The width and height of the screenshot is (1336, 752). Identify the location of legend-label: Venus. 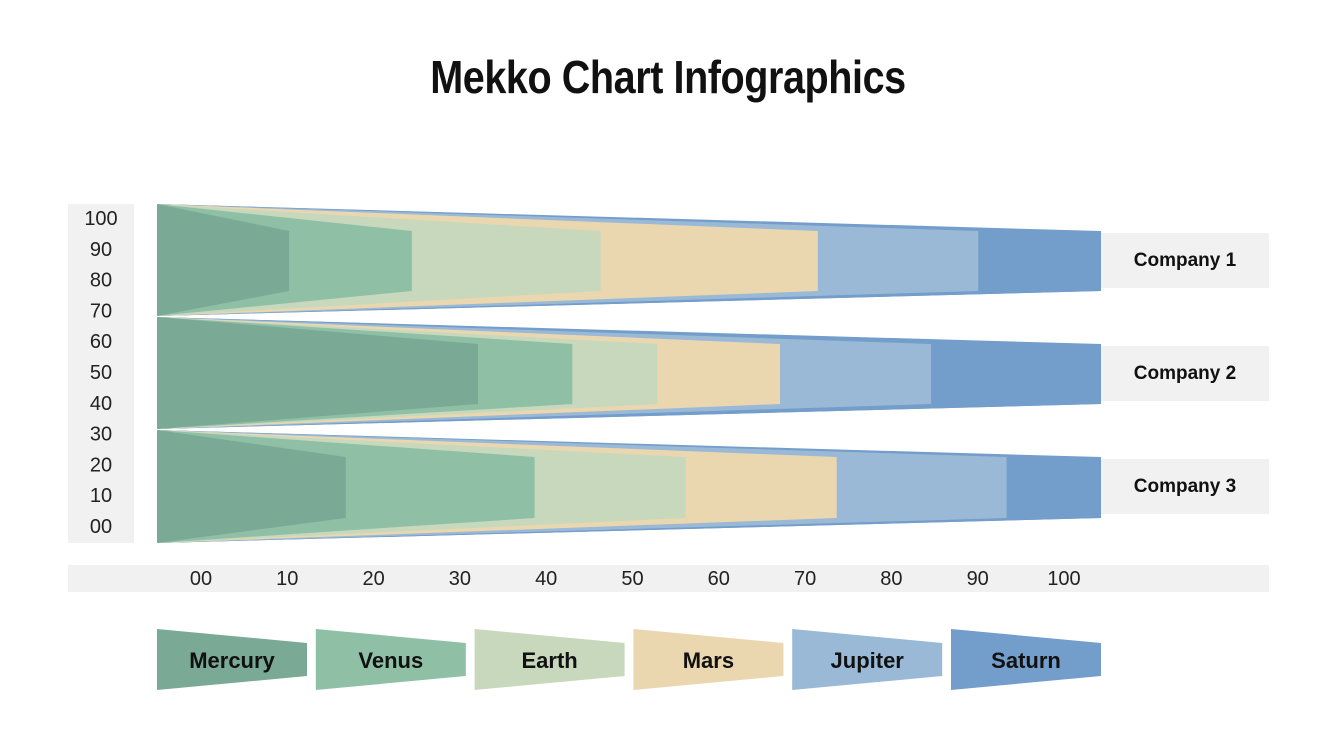
(390, 660).